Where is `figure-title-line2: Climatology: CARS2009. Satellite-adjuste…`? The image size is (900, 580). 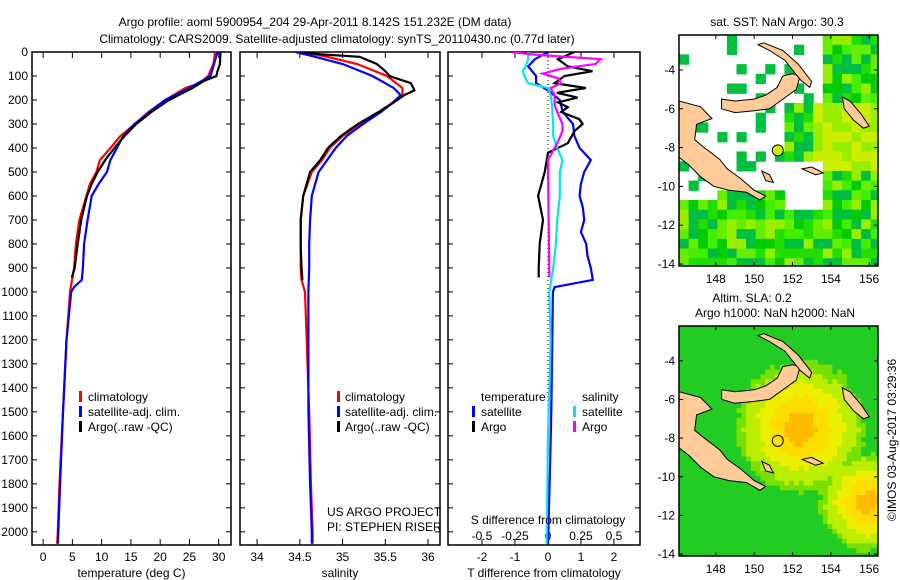
figure-title-line2: Climatology: CARS2009. Satellite-adjuste… is located at coordinates (336, 39).